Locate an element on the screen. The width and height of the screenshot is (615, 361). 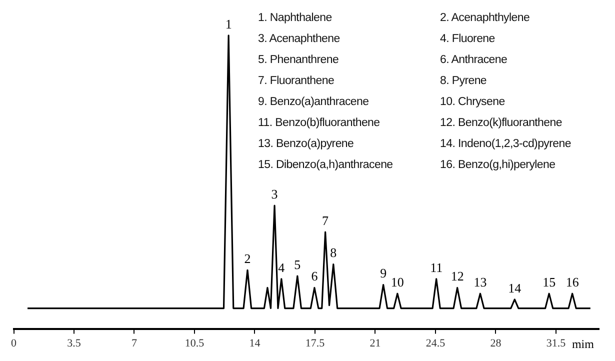
text: 12. Benzo(k)fluoranthene is located at coordinates (501, 123).